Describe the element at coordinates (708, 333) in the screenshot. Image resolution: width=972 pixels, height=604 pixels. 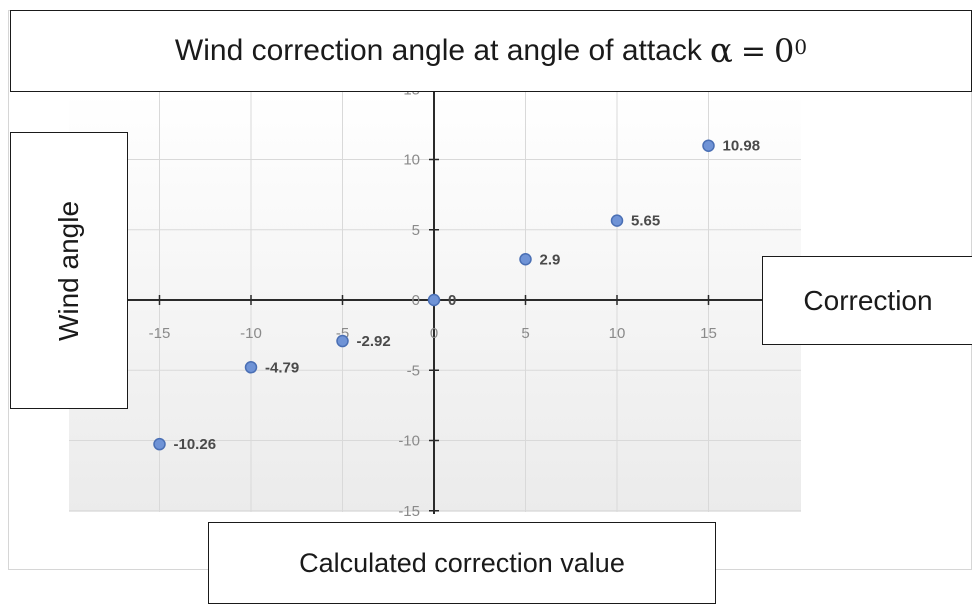
I see `x-tick-label: 15` at that location.